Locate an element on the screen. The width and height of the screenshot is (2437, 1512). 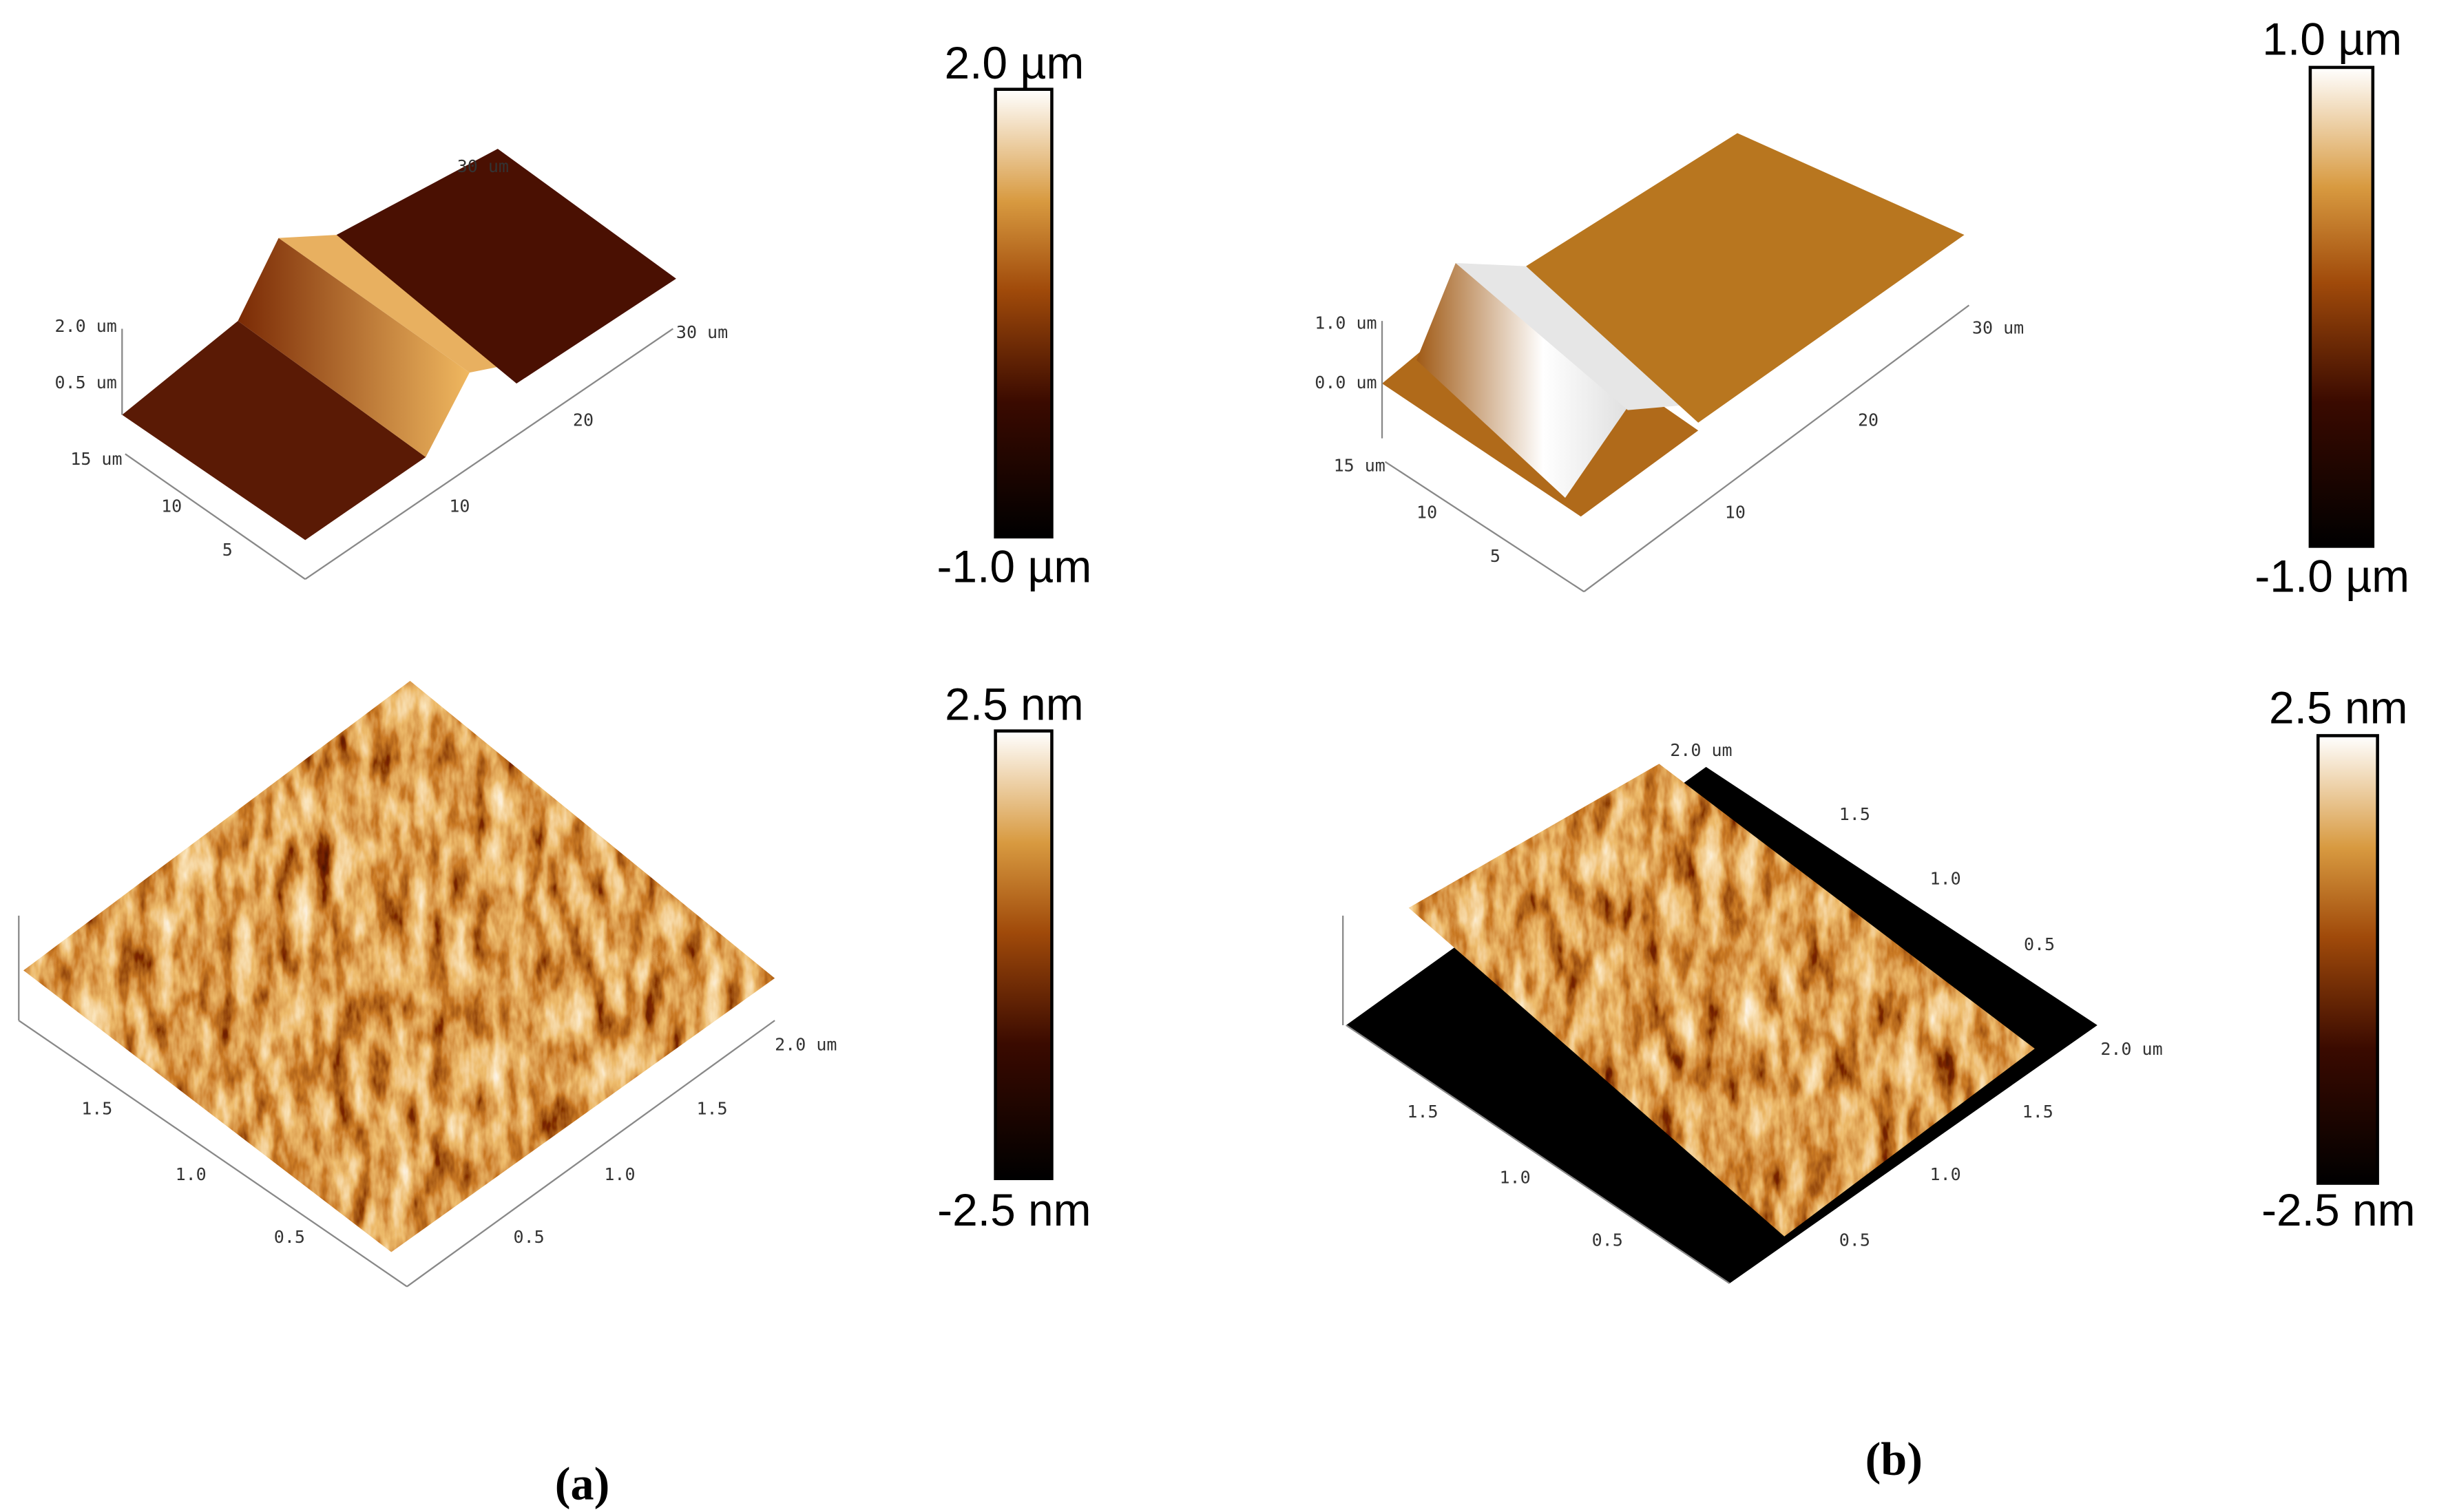
scale-max: 2.0 µm is located at coordinates (1014, 62).